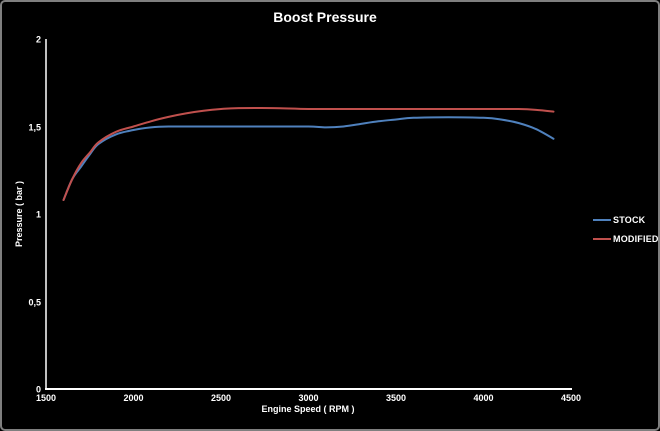  I want to click on chart-title: Boost Pressure, so click(325, 17).